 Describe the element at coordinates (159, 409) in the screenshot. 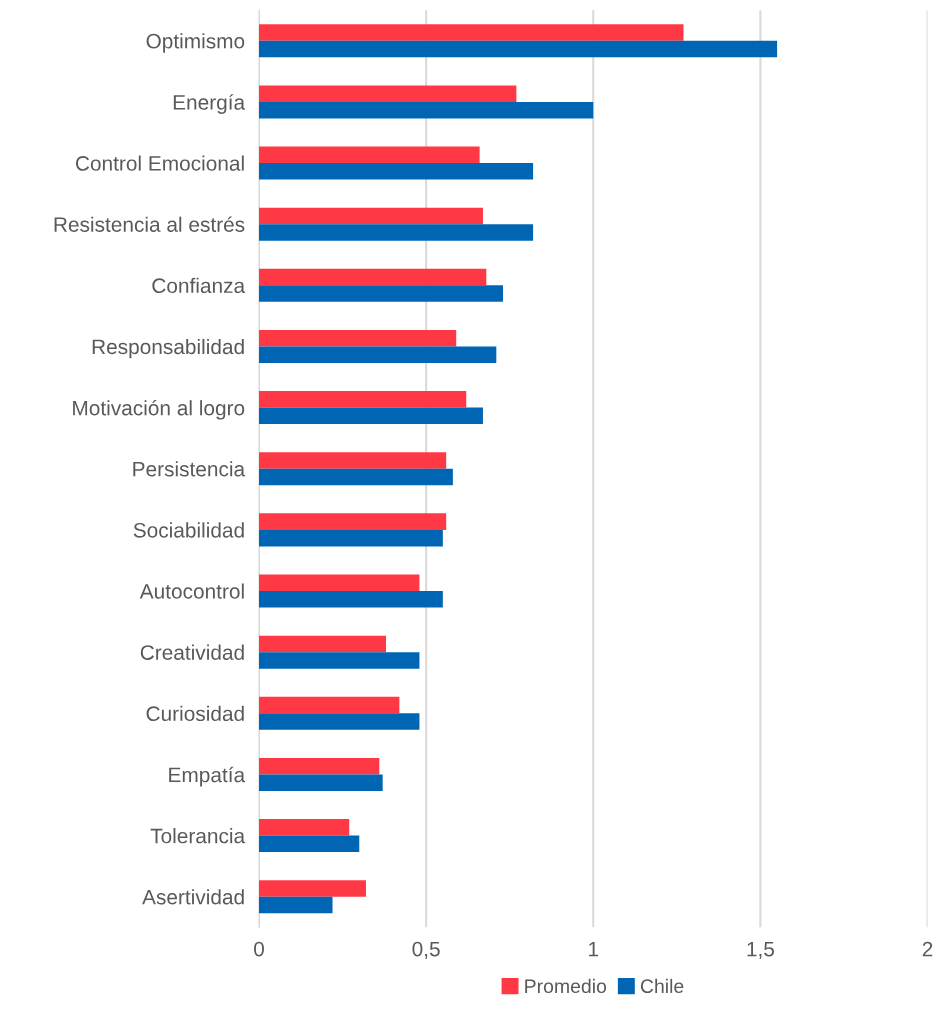

I see `y-tick-label: Motivación al logro` at that location.